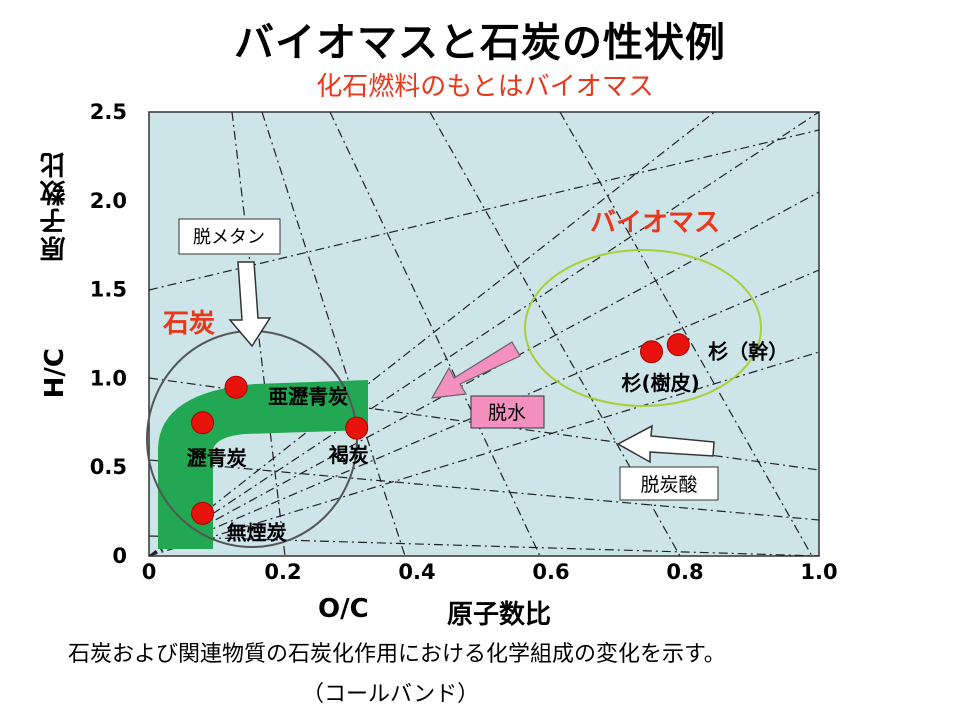 This screenshot has height=720, width=960. I want to click on data-point-label: 無煙炭, so click(257, 532).